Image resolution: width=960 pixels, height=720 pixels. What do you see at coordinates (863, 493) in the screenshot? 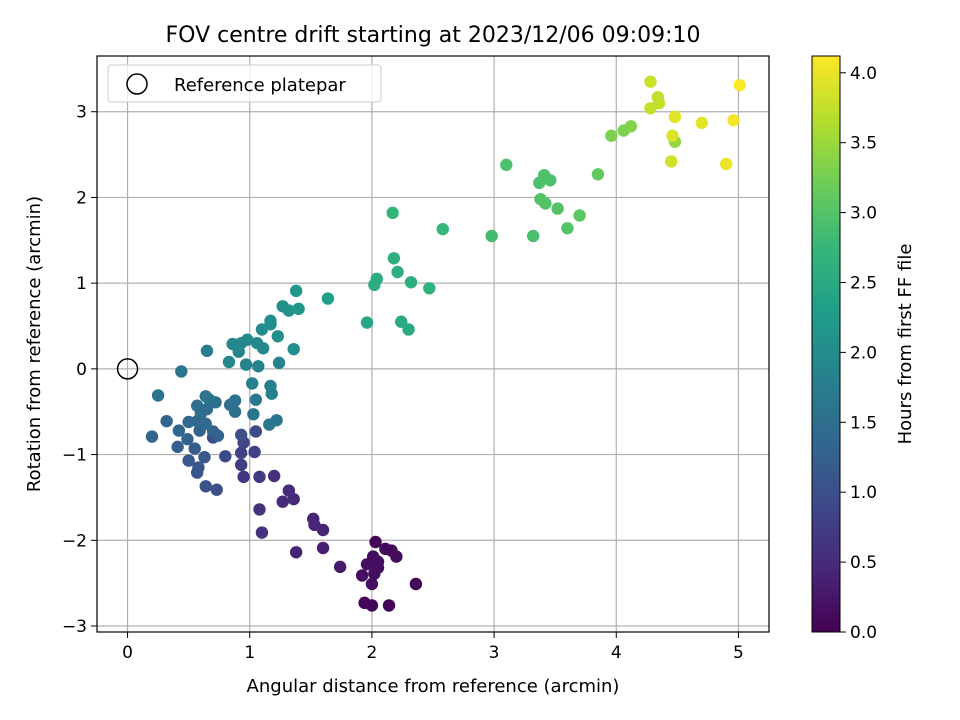
I see `colorbar-tick-label: 1.0` at bounding box center [863, 493].